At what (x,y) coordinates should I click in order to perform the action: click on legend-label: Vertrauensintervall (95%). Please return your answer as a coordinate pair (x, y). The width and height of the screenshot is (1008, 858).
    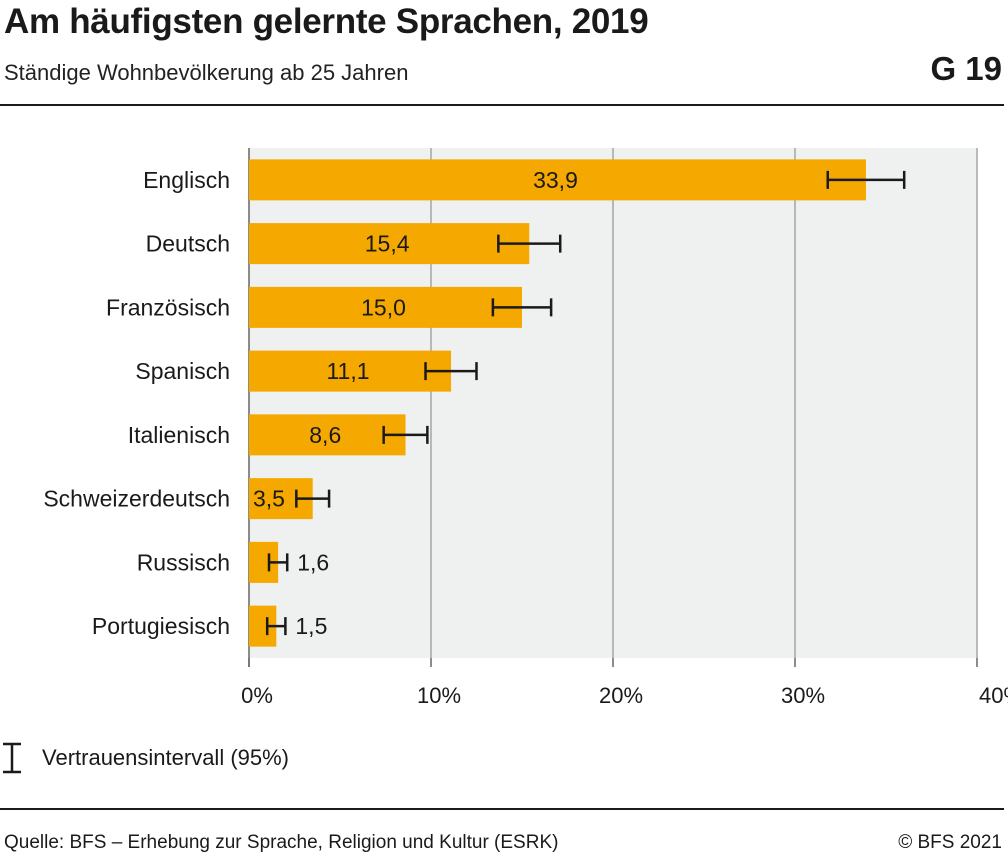
    Looking at the image, I should click on (166, 757).